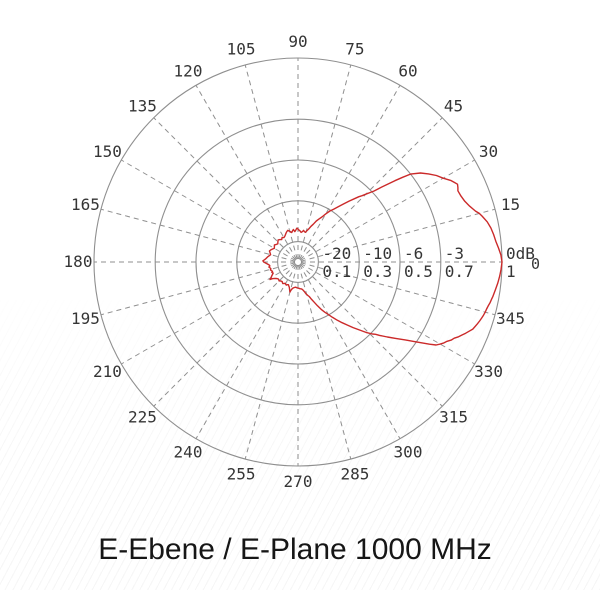 The height and width of the screenshot is (600, 600). Describe the element at coordinates (377, 253) in the screenshot. I see `db-label: -10` at that location.